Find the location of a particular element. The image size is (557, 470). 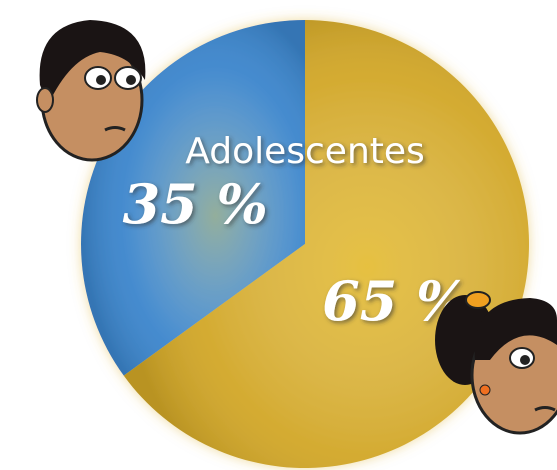

chart-title: Adolescentes is located at coordinates (305, 151).